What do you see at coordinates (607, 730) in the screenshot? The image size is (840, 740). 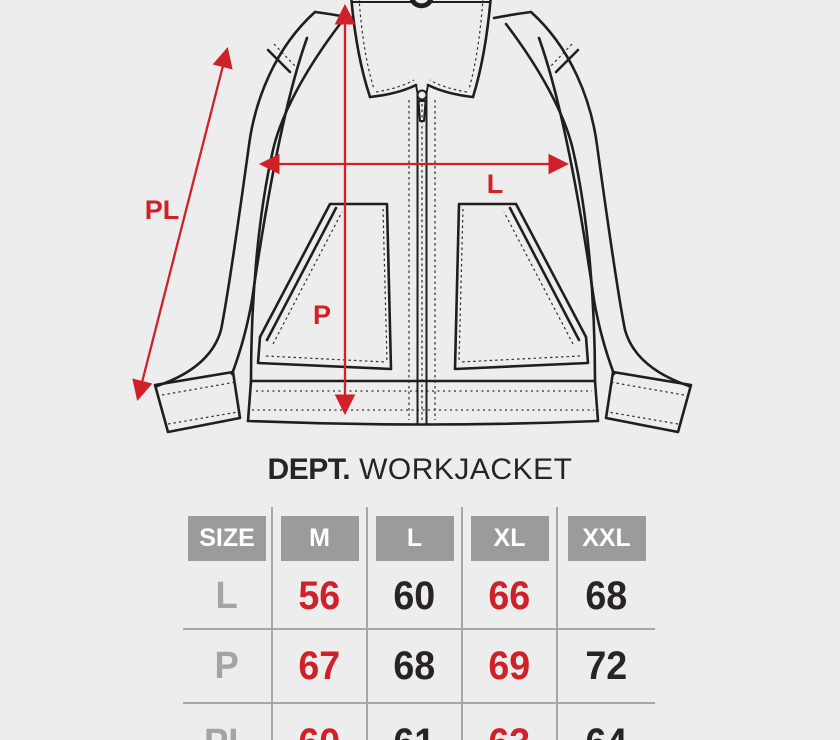 I see `value-pl-xxl: 64` at bounding box center [607, 730].